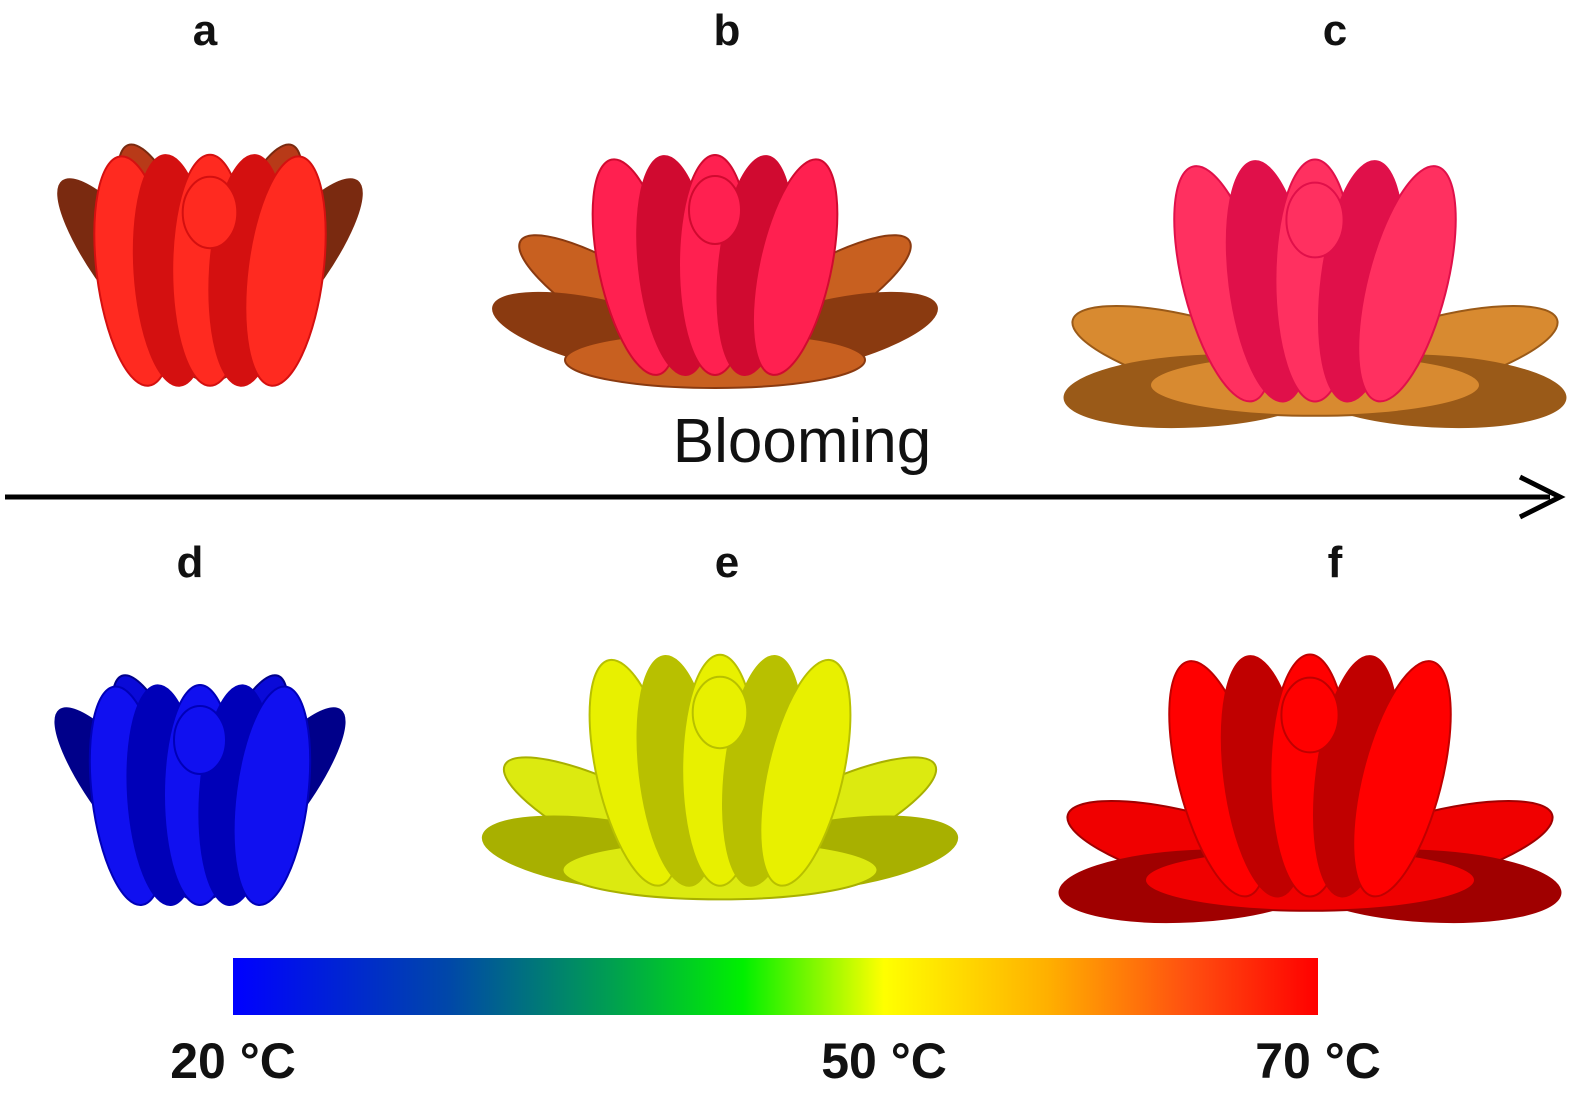 The image size is (1575, 1093). Describe the element at coordinates (884, 1061) in the screenshot. I see `colorbar-tick-label: 50 °C` at that location.